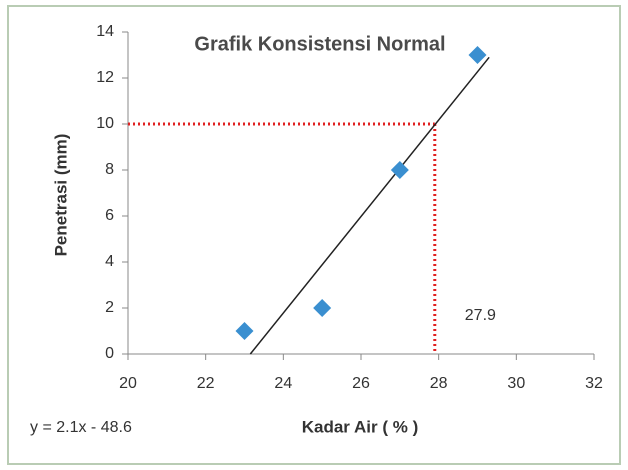  What do you see at coordinates (109, 307) in the screenshot?
I see `y-tick-label: 2` at bounding box center [109, 307].